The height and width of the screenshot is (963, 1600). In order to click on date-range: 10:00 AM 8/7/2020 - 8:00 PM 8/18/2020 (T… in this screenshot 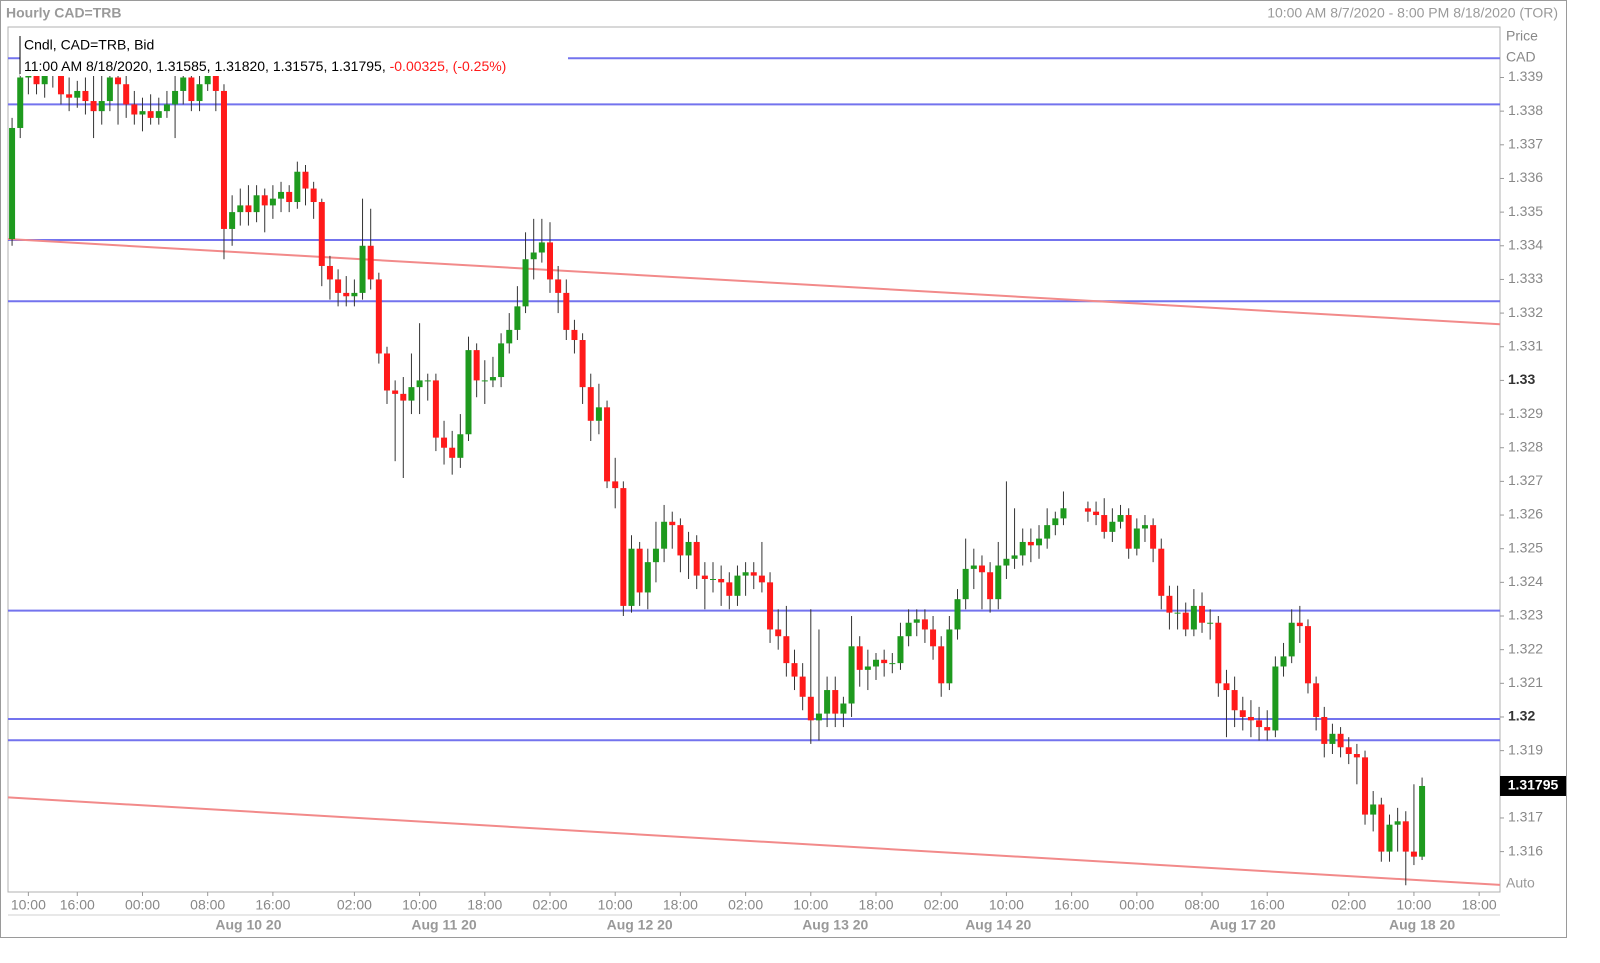, I will do `click(1412, 13)`.